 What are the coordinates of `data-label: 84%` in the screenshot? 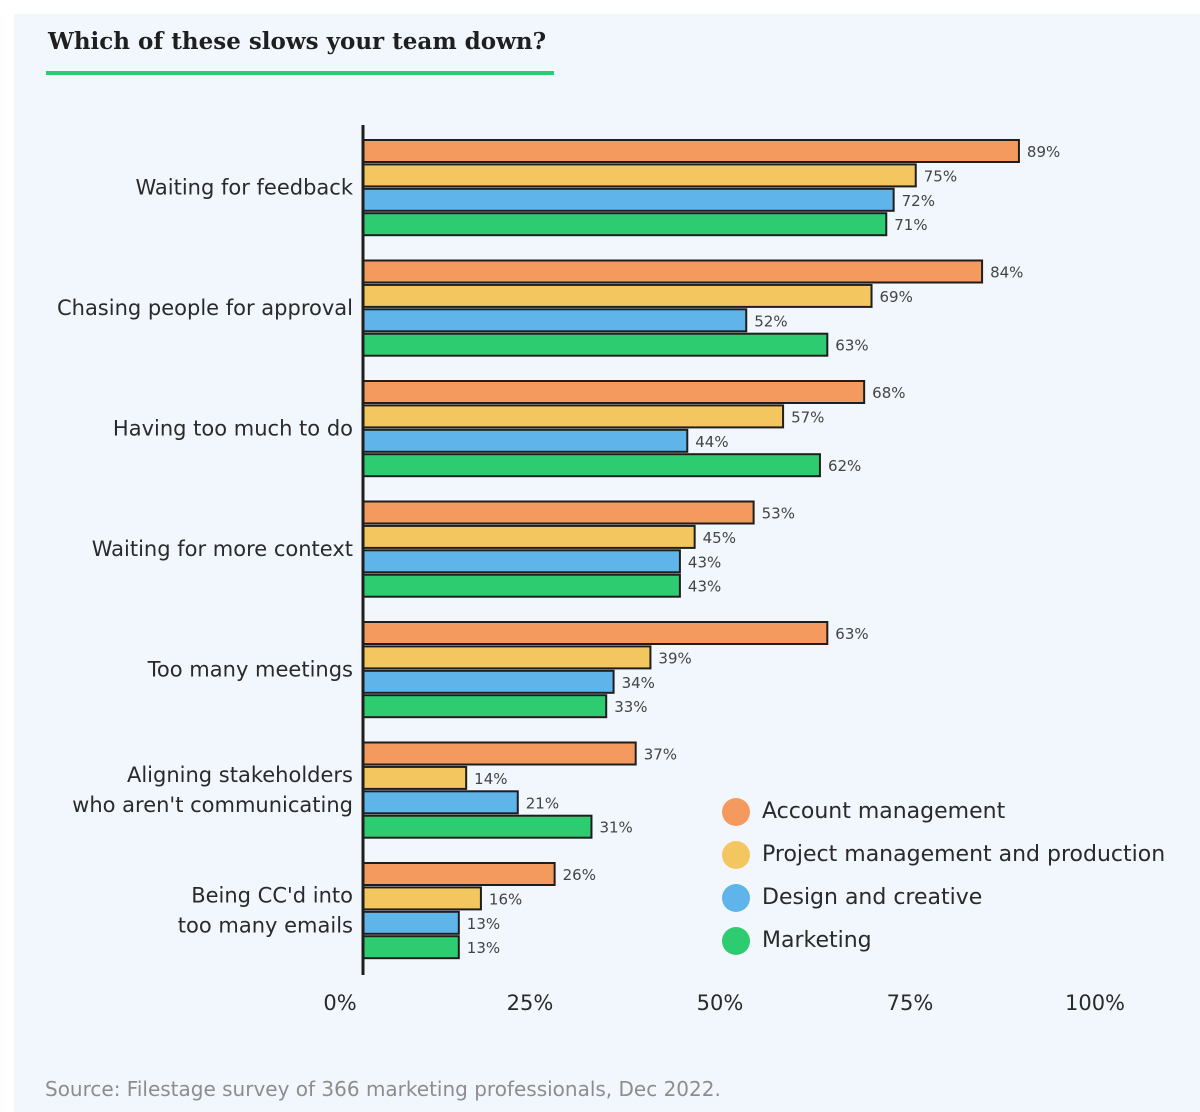 It's located at (1006, 273).